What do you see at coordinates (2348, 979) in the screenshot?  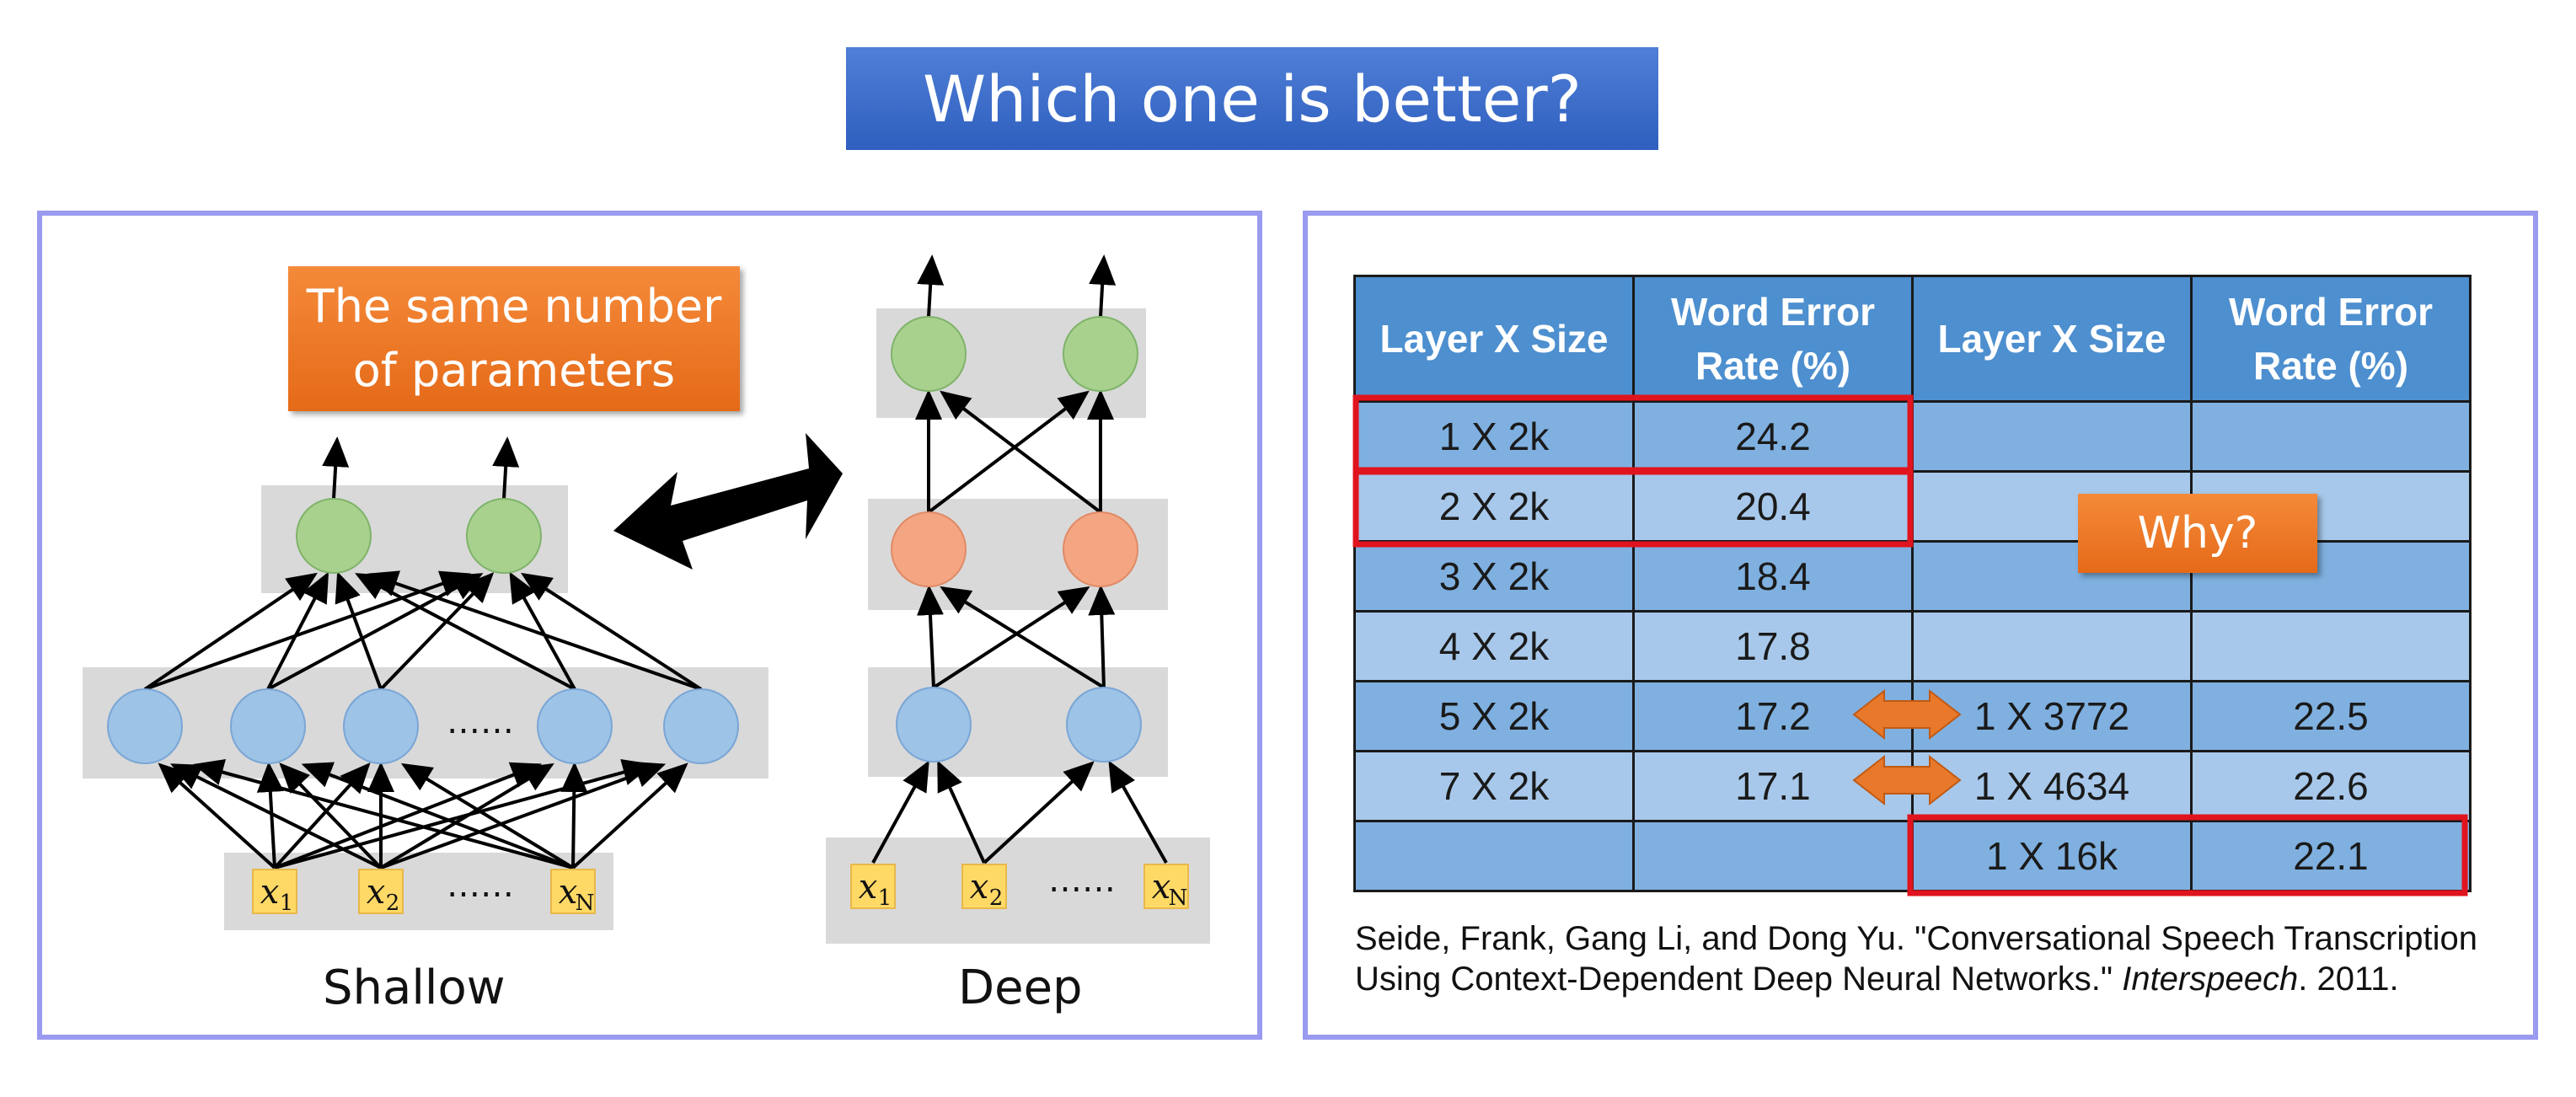 I see `citation-year: . 2011.` at bounding box center [2348, 979].